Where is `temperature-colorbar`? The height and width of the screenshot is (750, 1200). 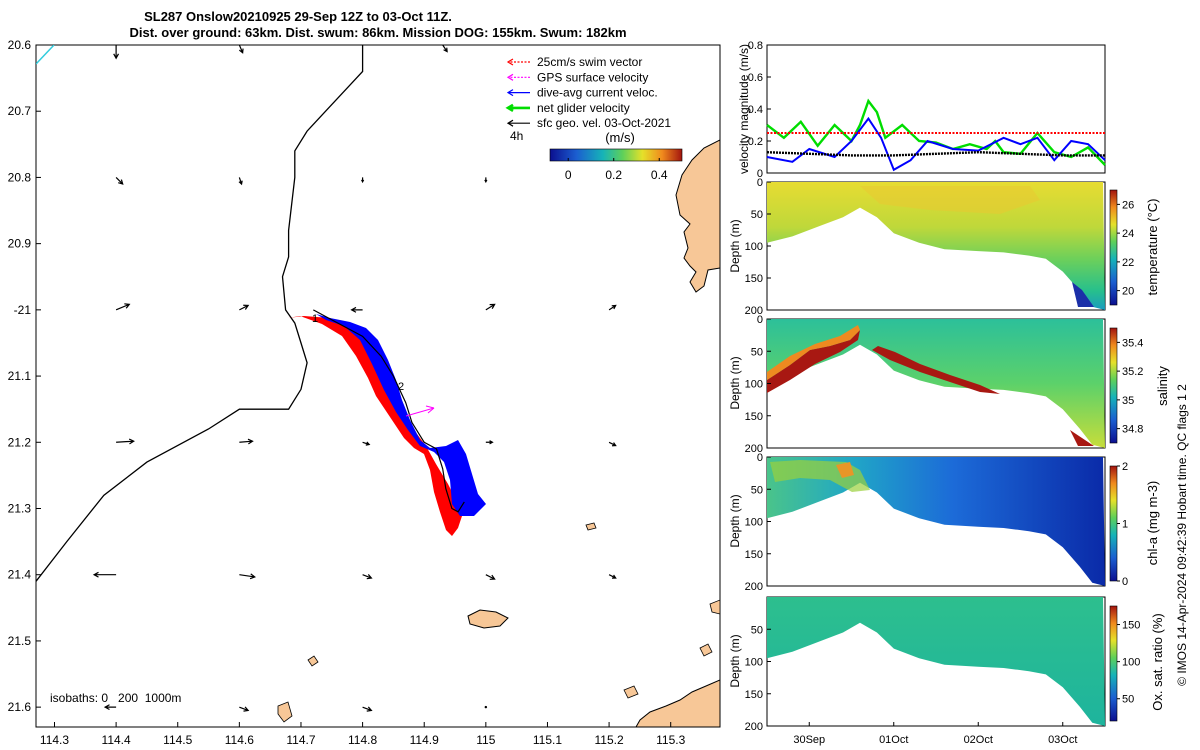
temperature-colorbar is located at coordinates (1113, 247).